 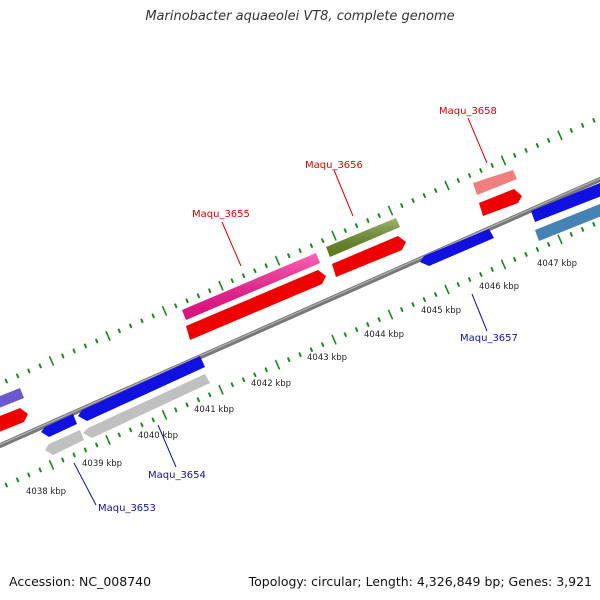 What do you see at coordinates (177, 475) in the screenshot?
I see `gene-label-maqu-3654: Maqu_3654` at bounding box center [177, 475].